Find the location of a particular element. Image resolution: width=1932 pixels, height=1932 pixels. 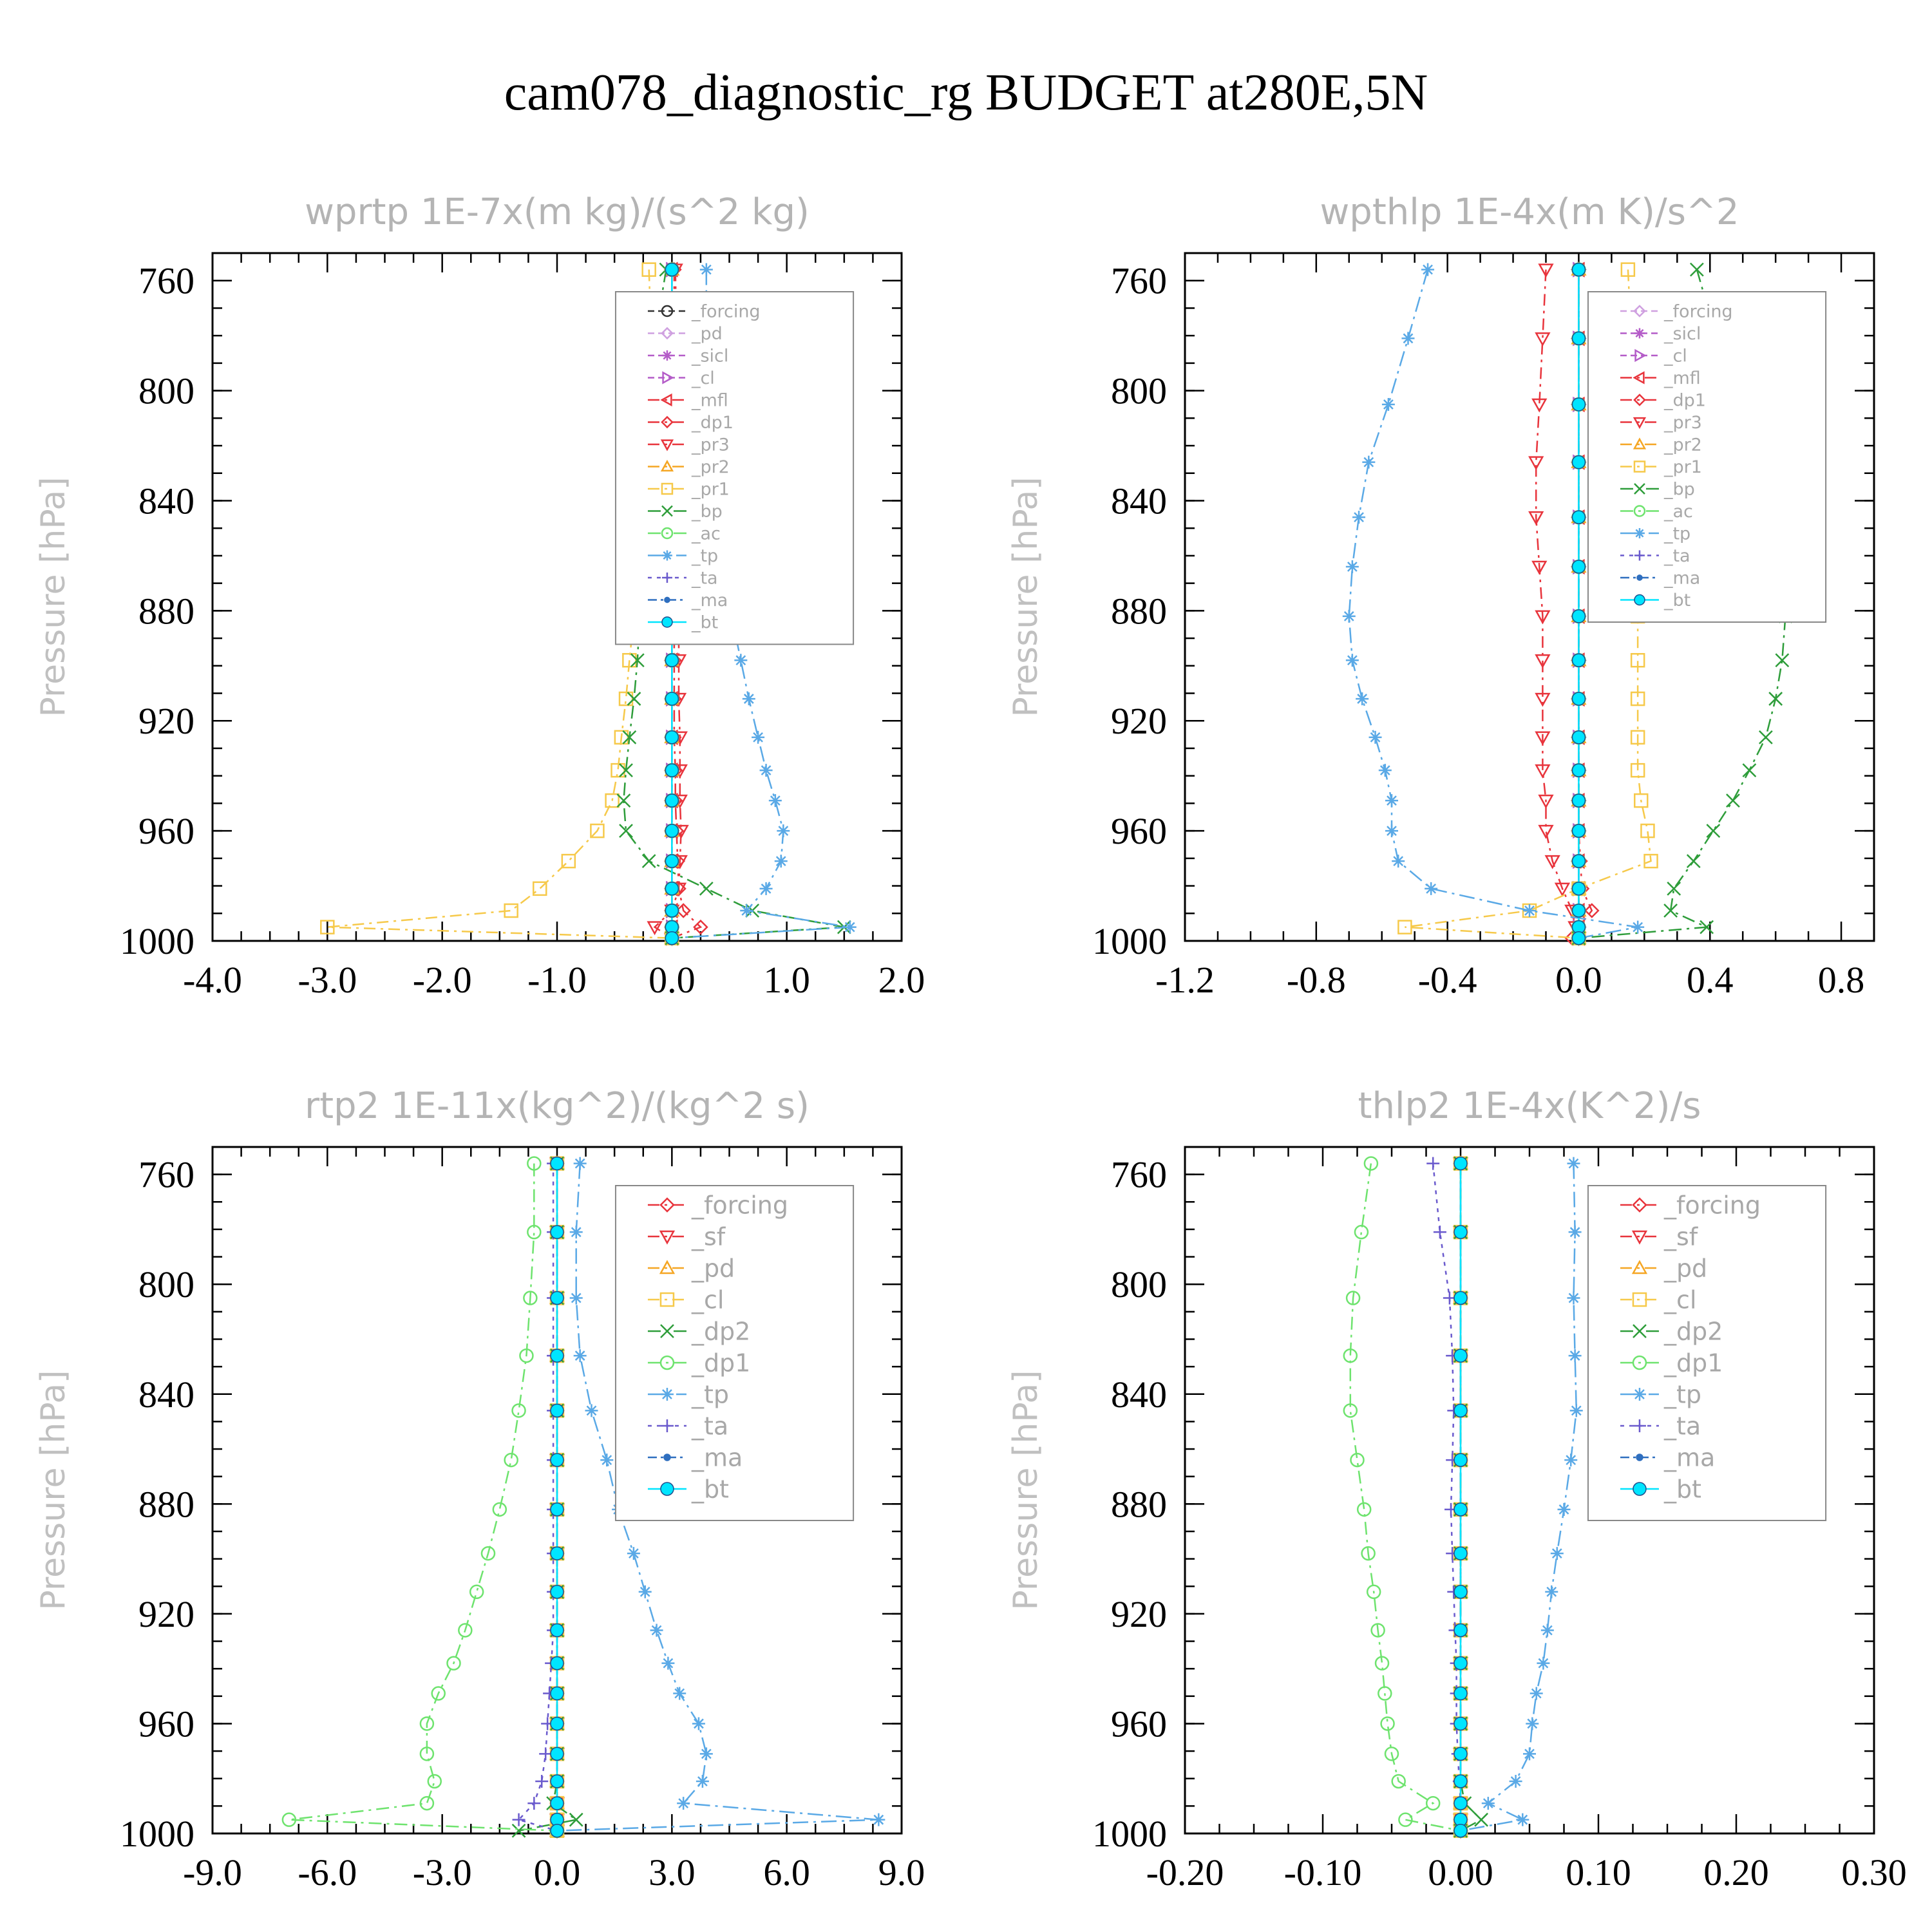

legend-entry: _bt is located at coordinates (1661, 1489).